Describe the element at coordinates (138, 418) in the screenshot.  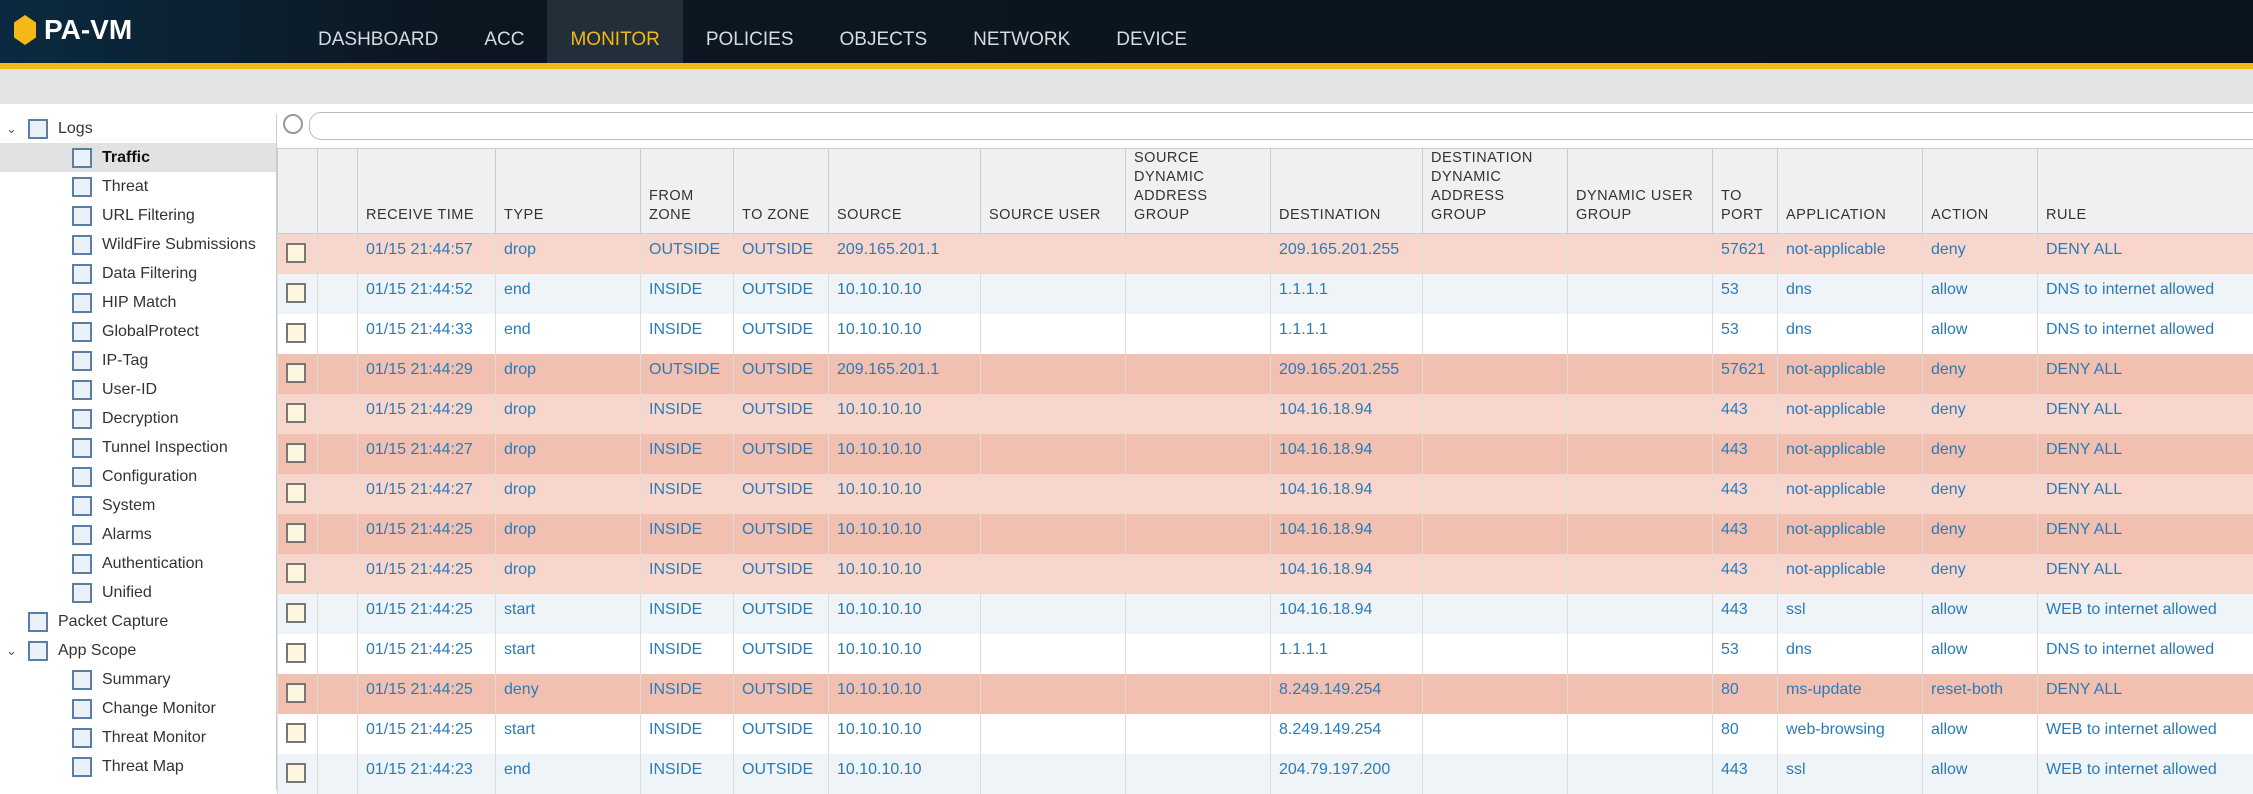
I see `sidebar-item: Decryption` at that location.